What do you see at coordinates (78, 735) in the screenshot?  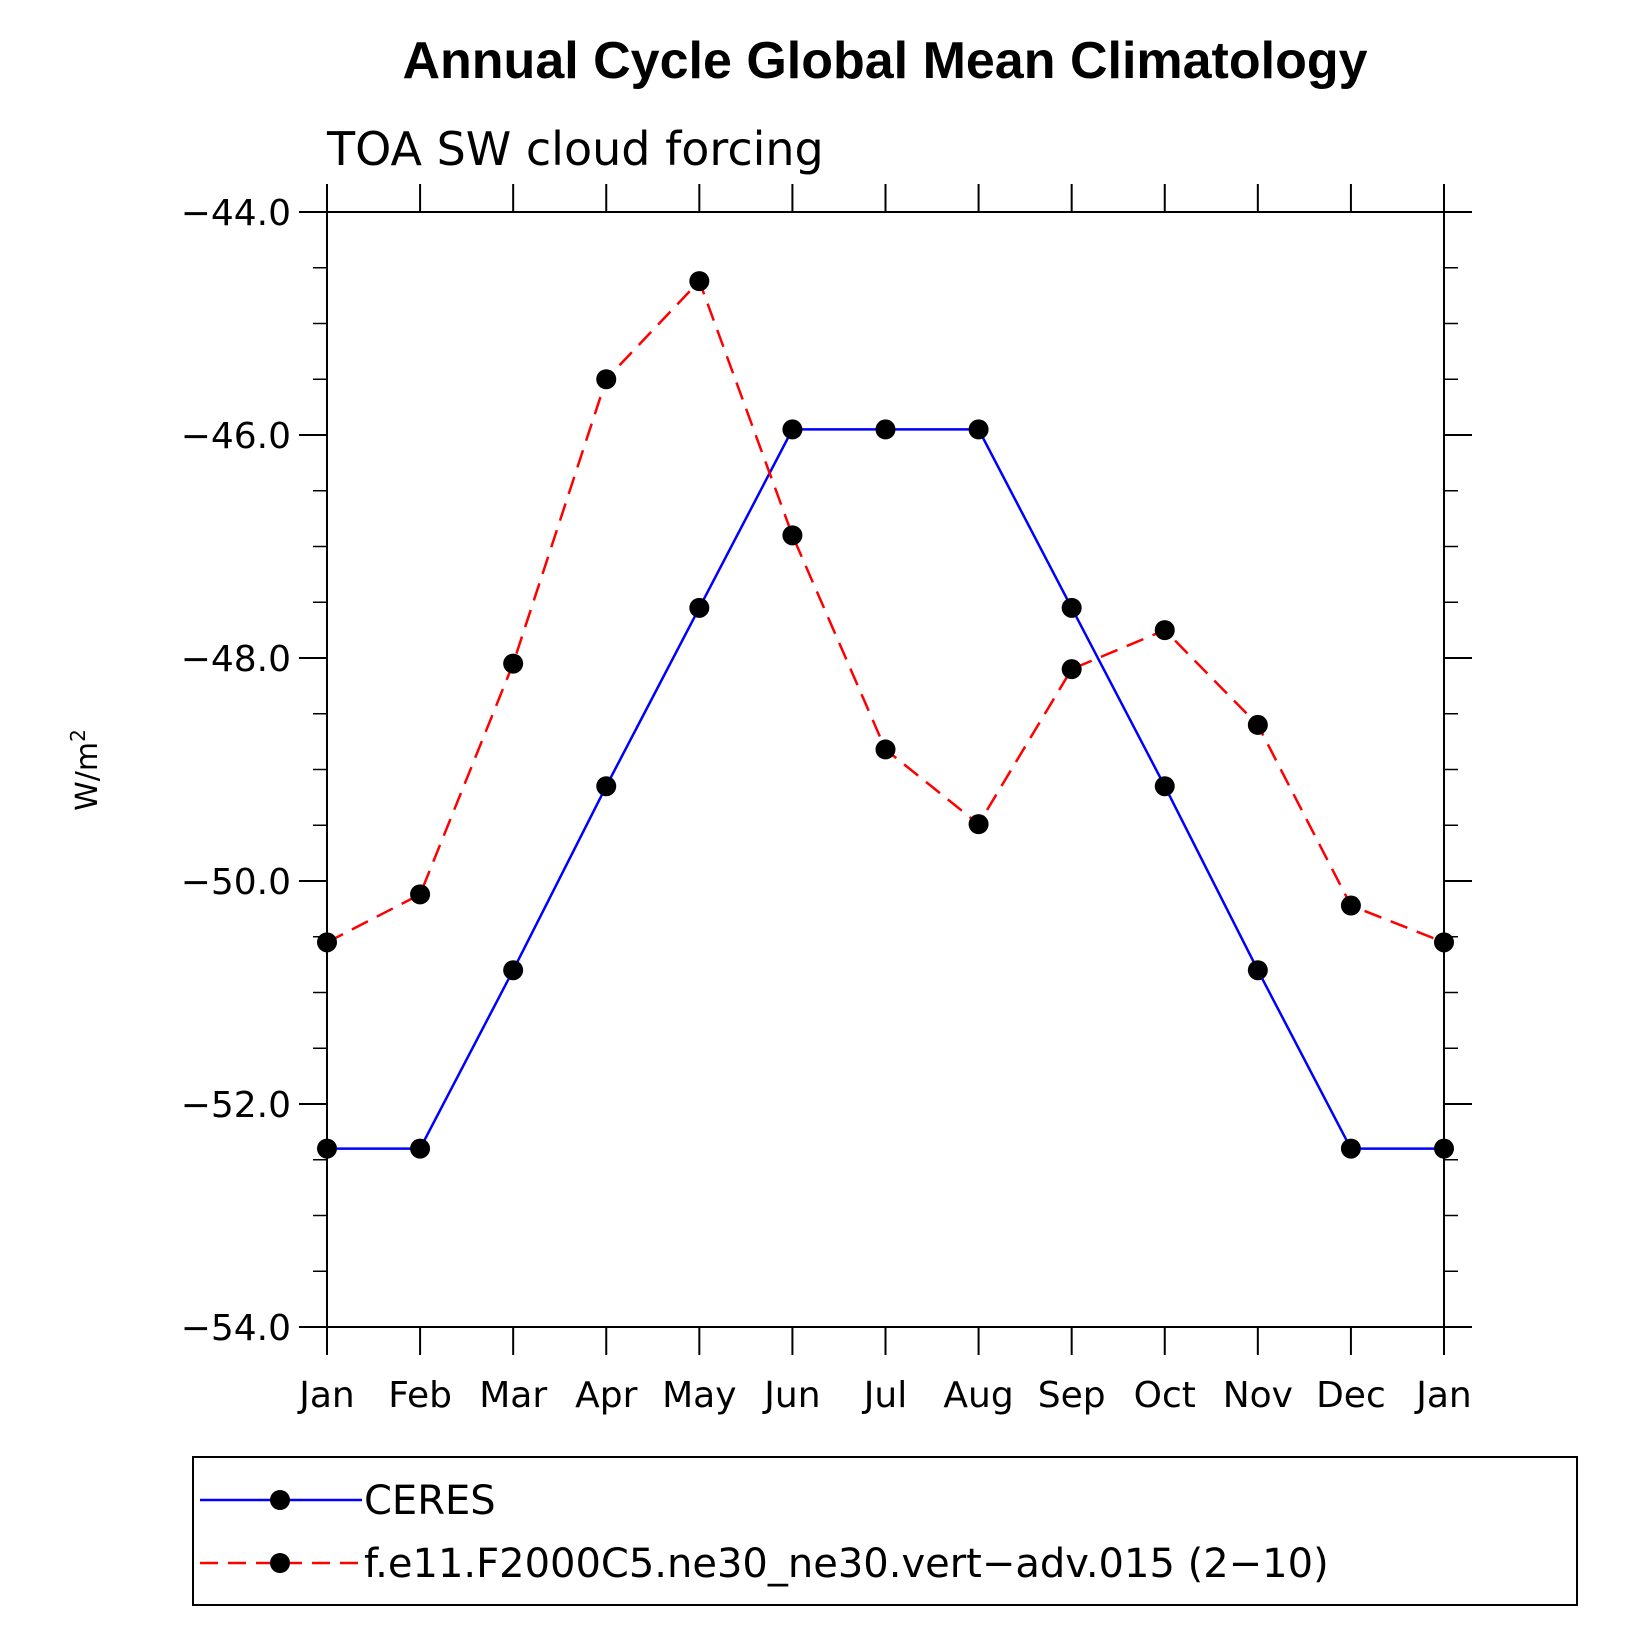 I see `y-axis-label-superscript: 2` at bounding box center [78, 735].